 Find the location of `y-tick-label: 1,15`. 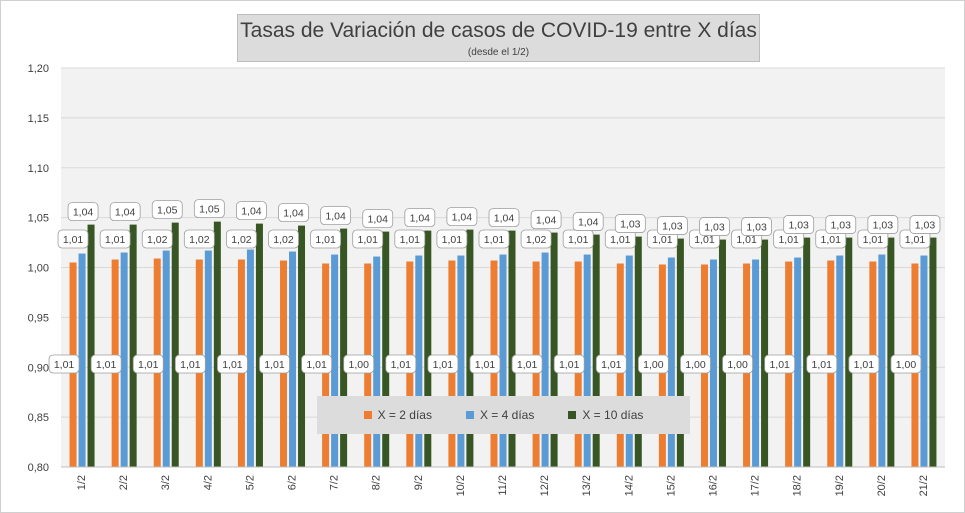

y-tick-label: 1,15 is located at coordinates (38, 119).